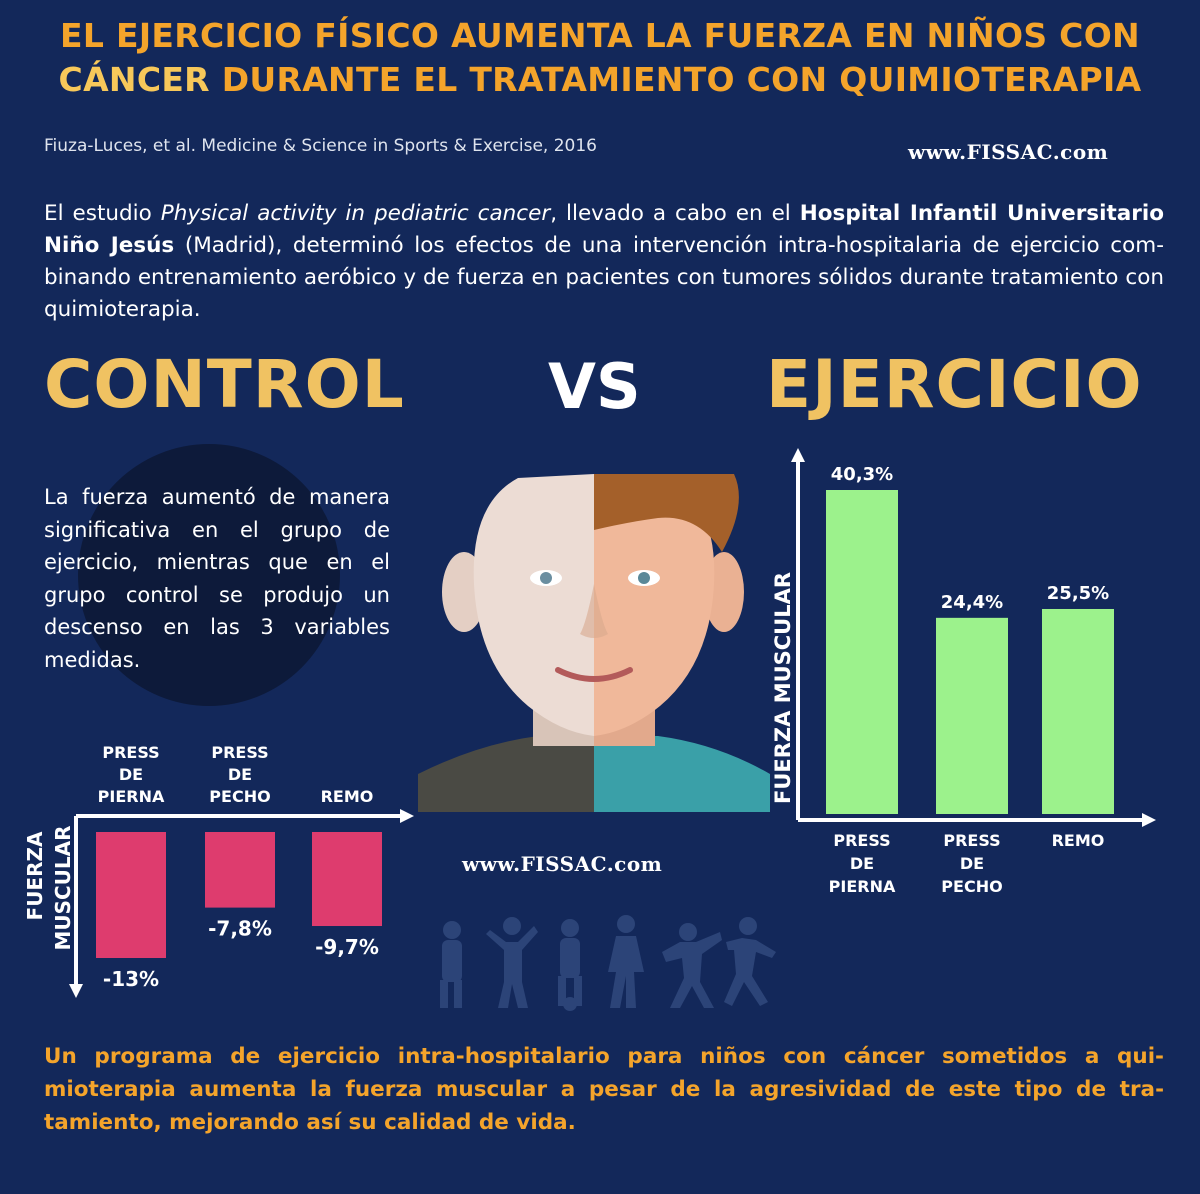 The image size is (1200, 1194). What do you see at coordinates (972, 602) in the screenshot?
I see `exercise-value-label: 24,4%` at bounding box center [972, 602].